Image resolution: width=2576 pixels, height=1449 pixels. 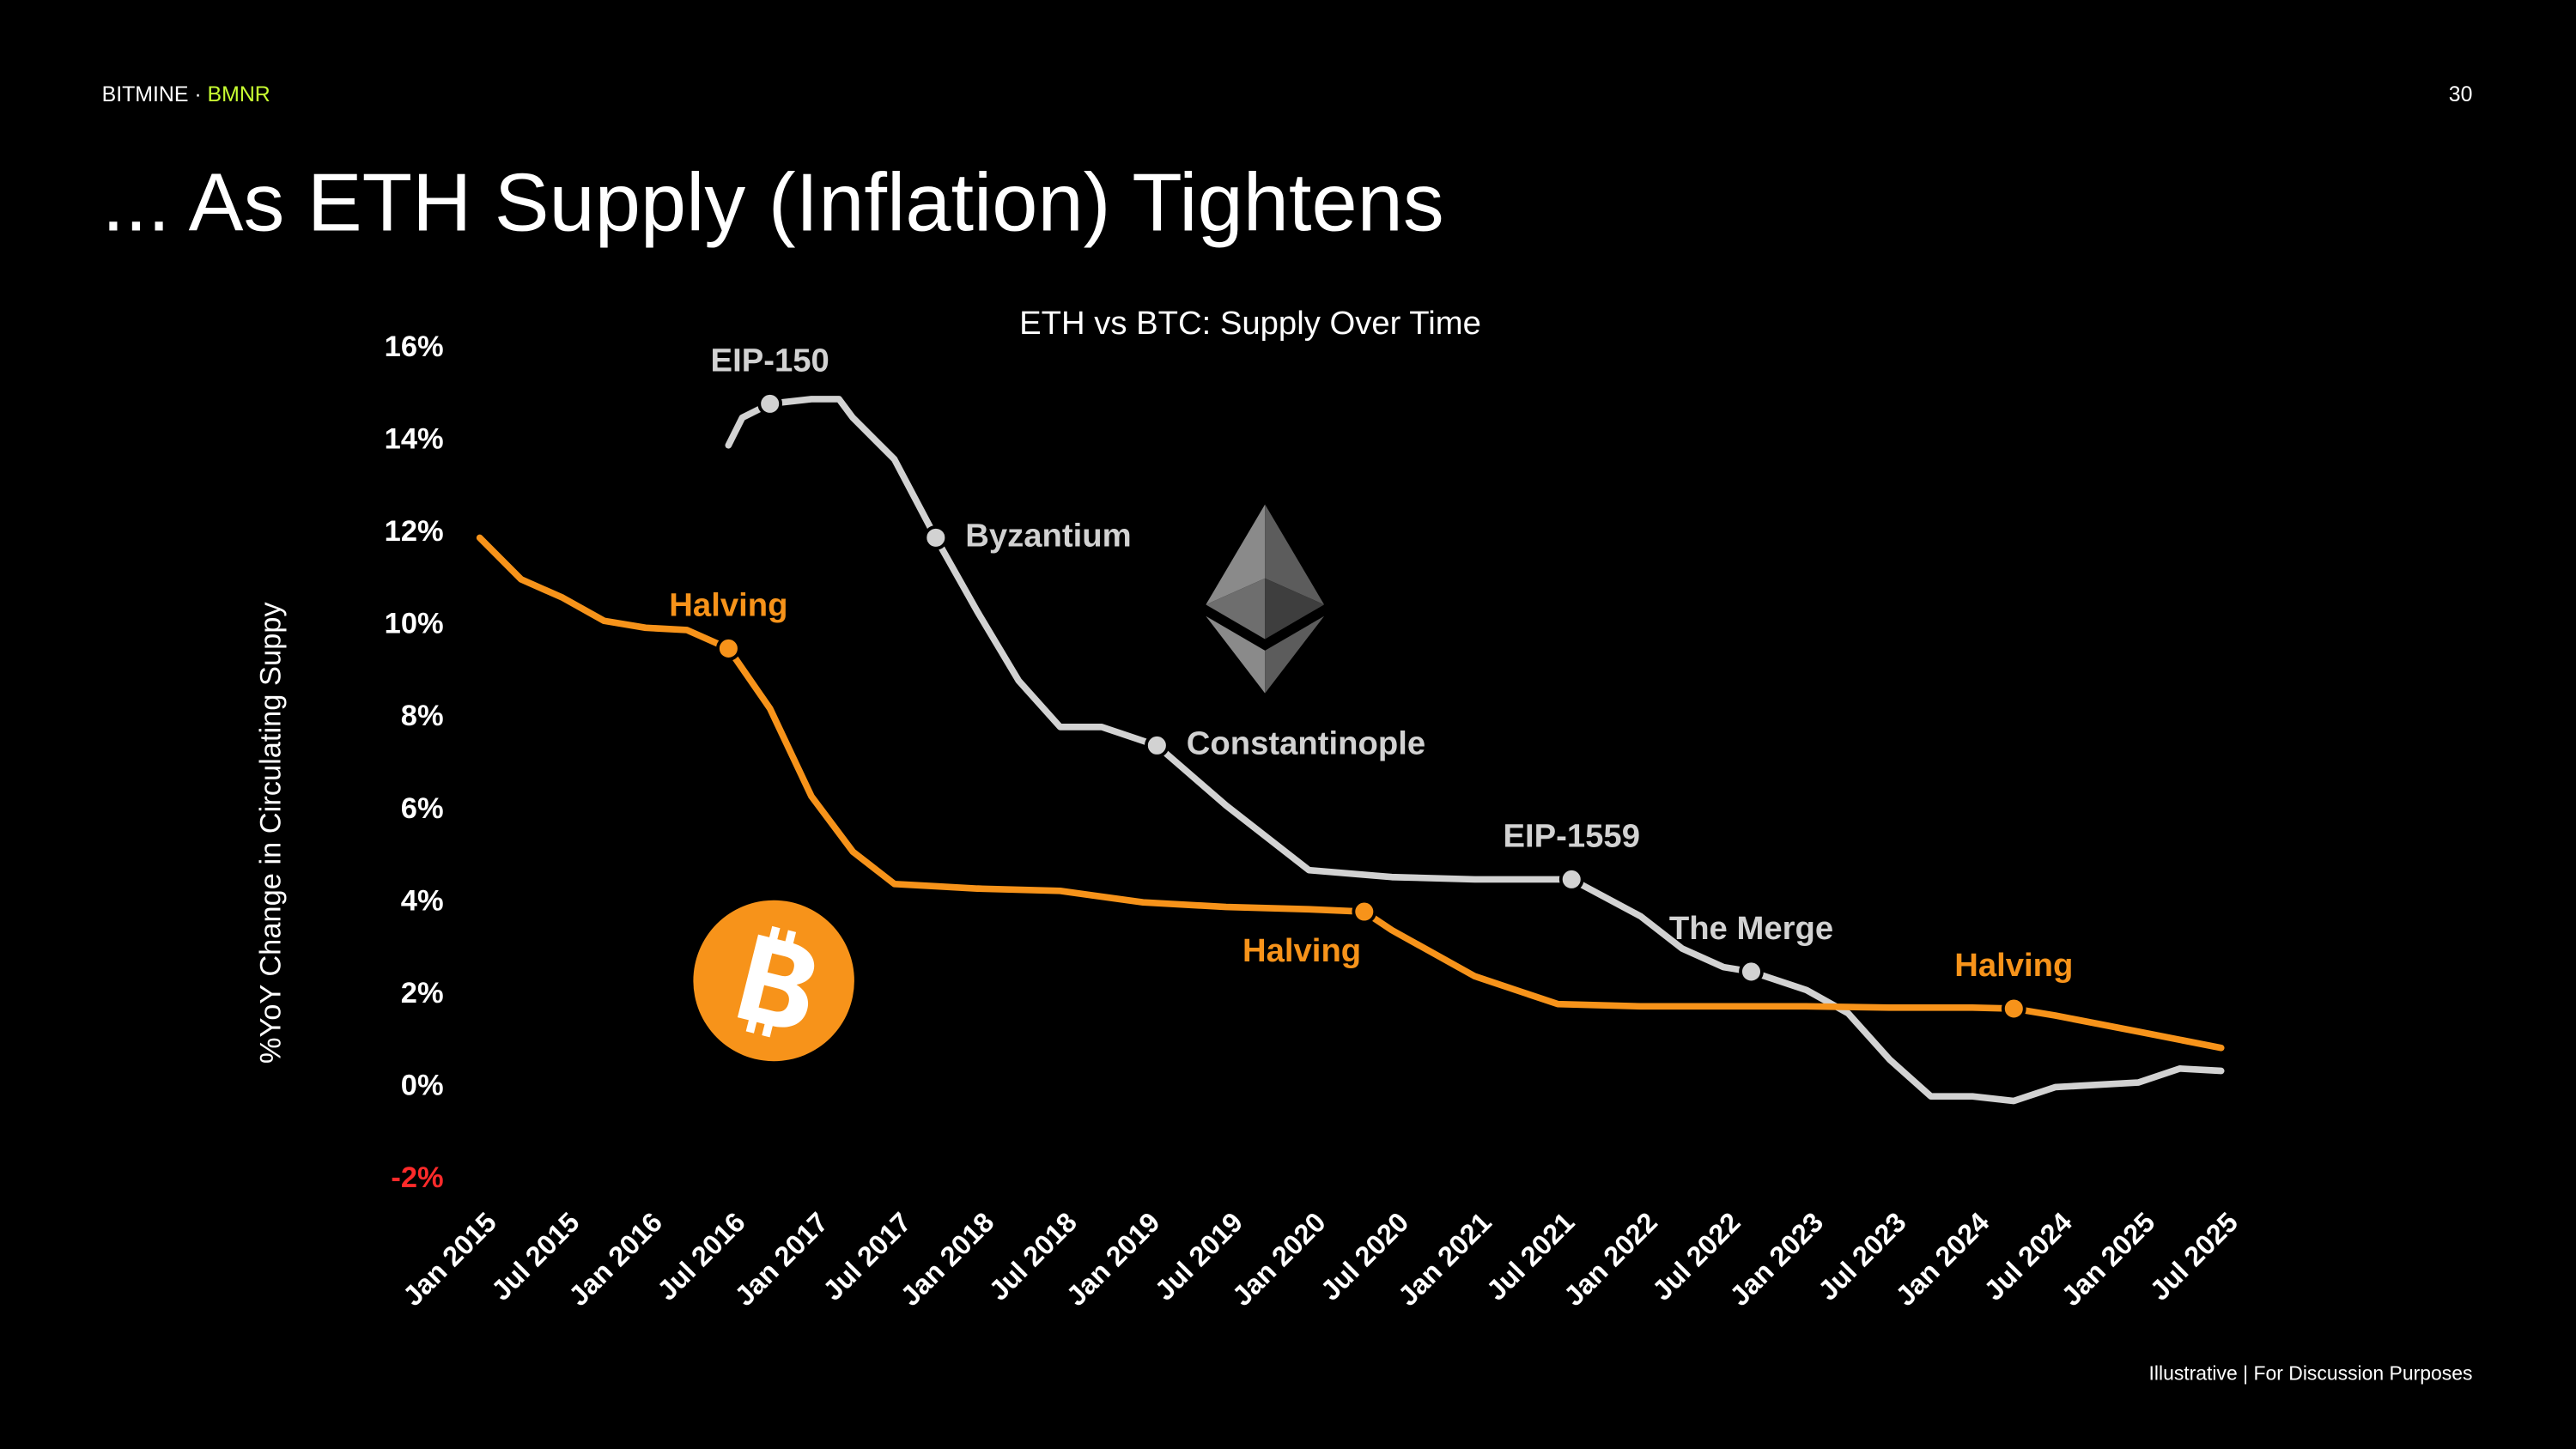 I want to click on annotation-label: EIP-150, so click(x=770, y=361).